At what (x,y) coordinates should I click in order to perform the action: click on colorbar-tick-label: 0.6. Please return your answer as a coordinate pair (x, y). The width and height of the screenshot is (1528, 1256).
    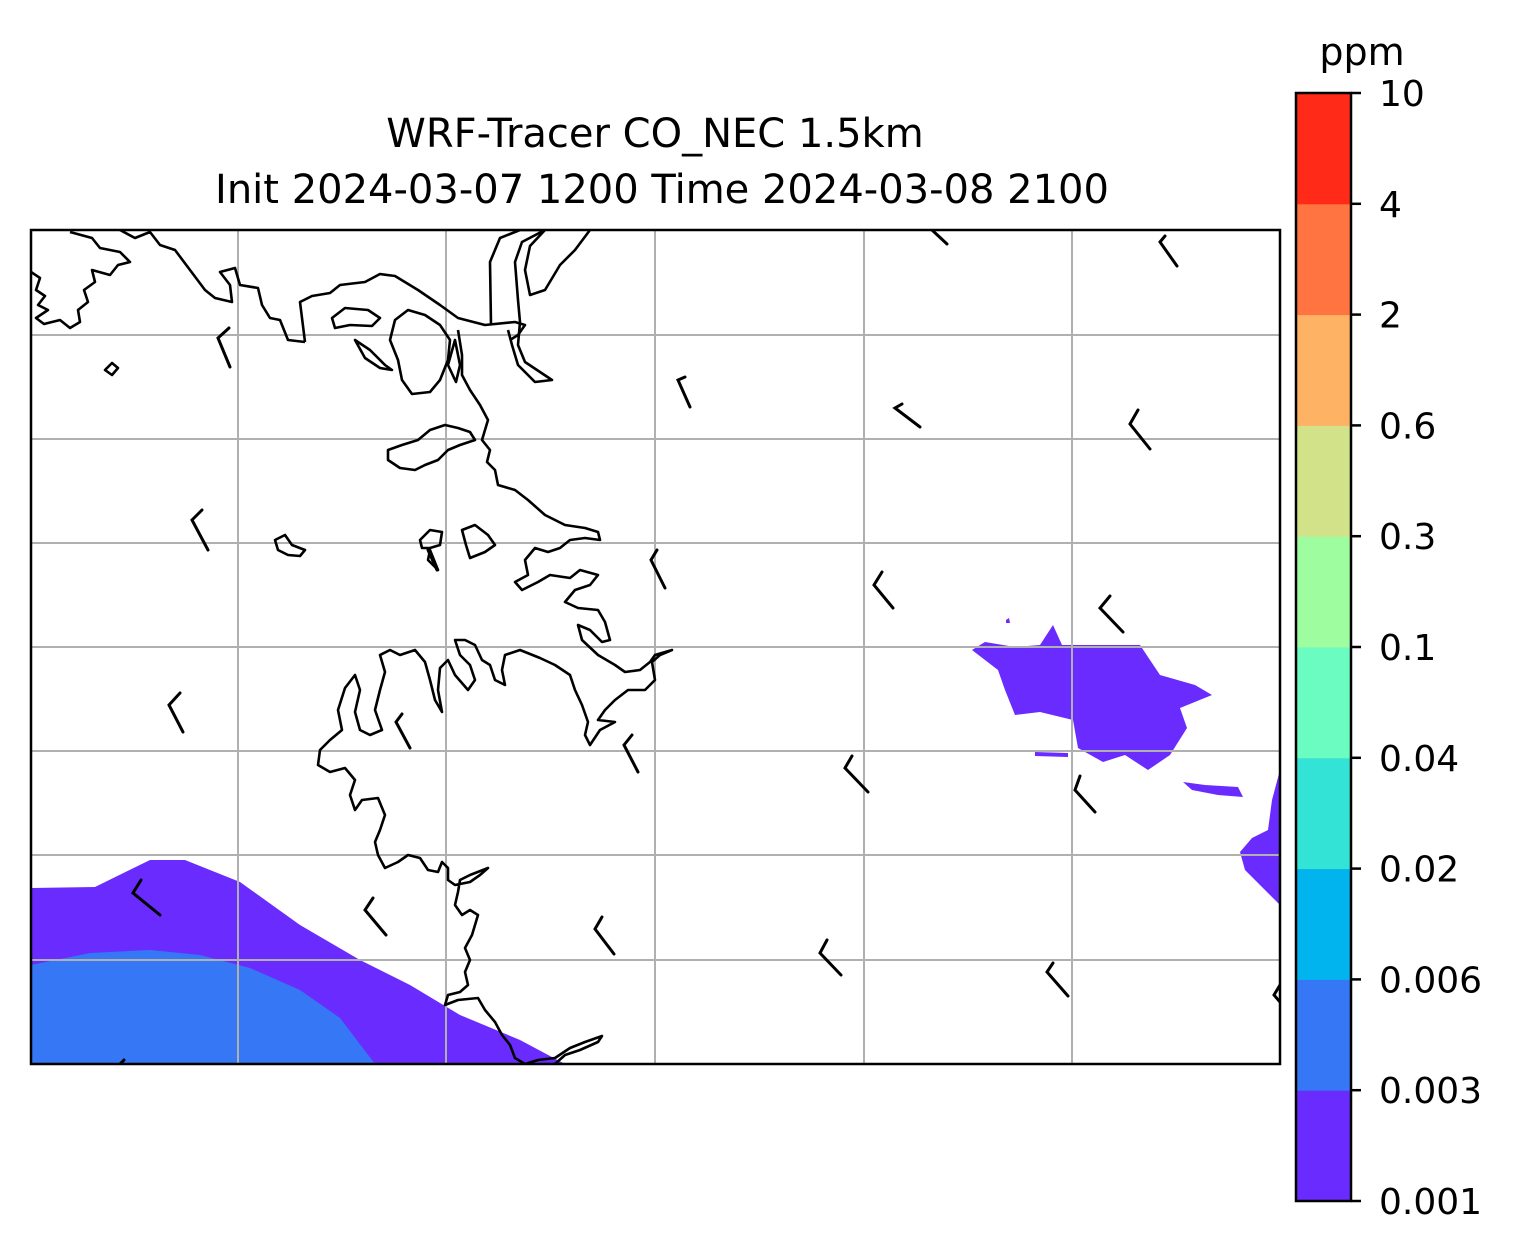
    Looking at the image, I should click on (1407, 426).